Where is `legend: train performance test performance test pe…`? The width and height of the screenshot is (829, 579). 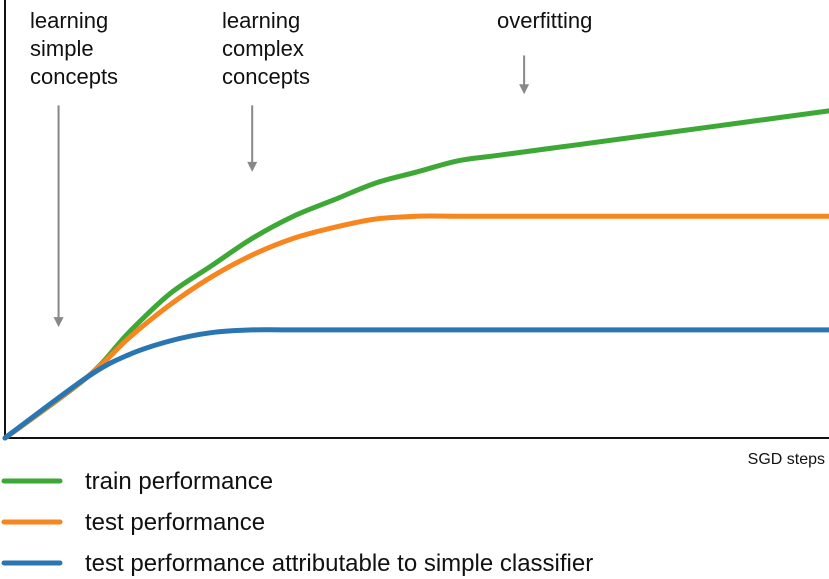 legend: train performance test performance test pe… is located at coordinates (297, 522).